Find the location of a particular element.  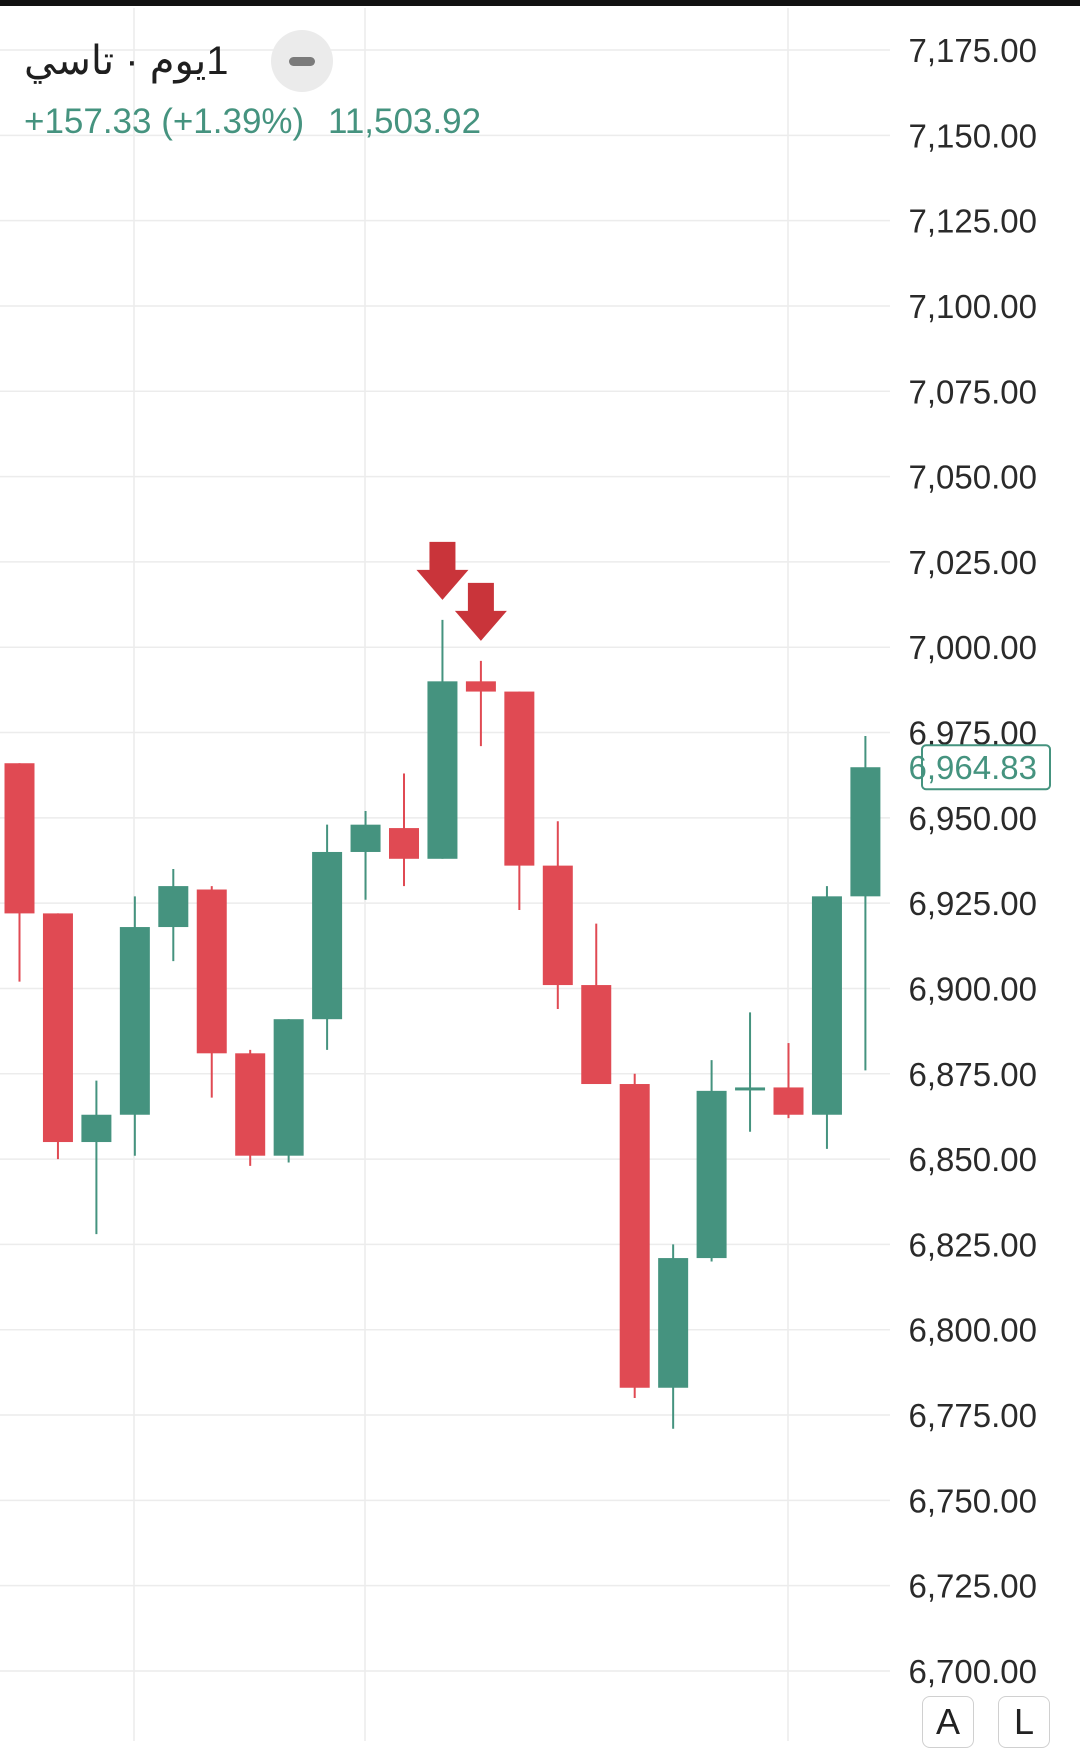

last-price-label: 6,964.83 is located at coordinates (973, 767).